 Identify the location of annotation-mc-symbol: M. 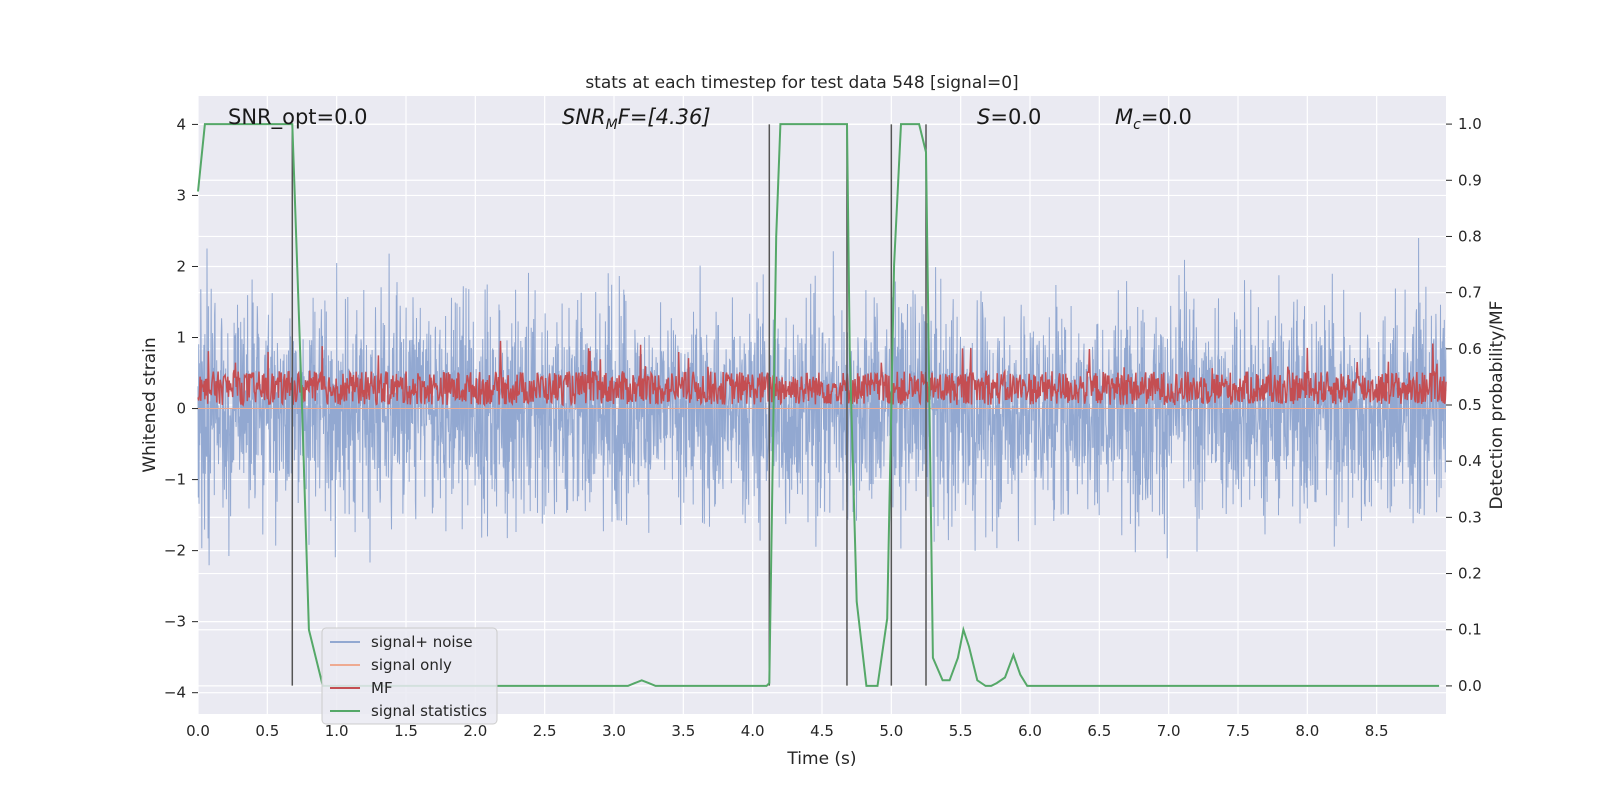
(1124, 117).